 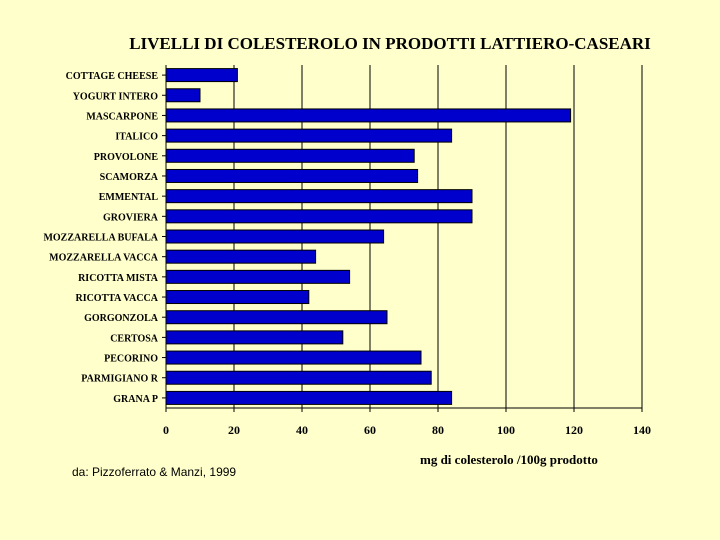 I want to click on x-tick-label-40: 40, so click(x=302, y=430).